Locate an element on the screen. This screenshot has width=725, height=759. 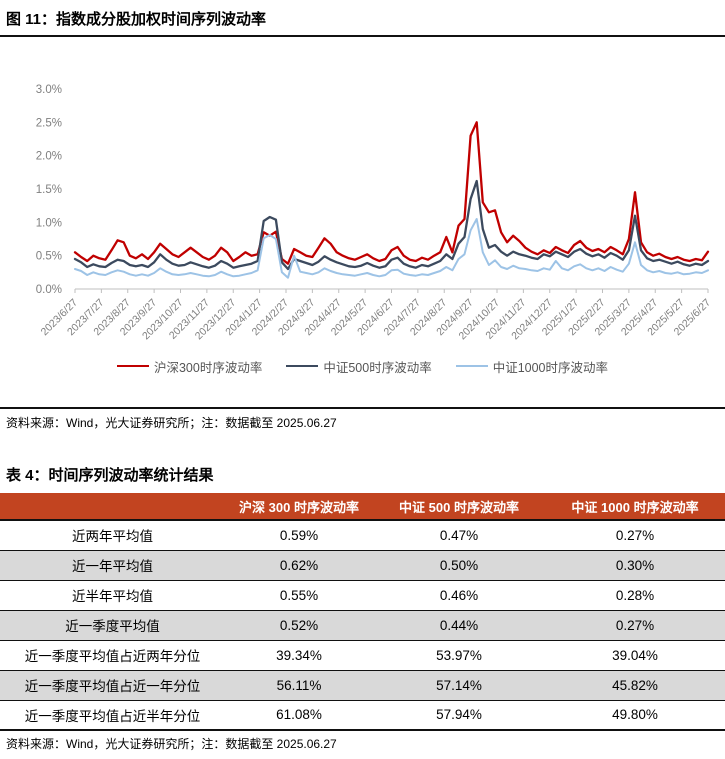
table-header-row: 沪深 300 时序波动率 中证 500 时序波动率 中证 1000 时序波动率 is located at coordinates (362, 507).